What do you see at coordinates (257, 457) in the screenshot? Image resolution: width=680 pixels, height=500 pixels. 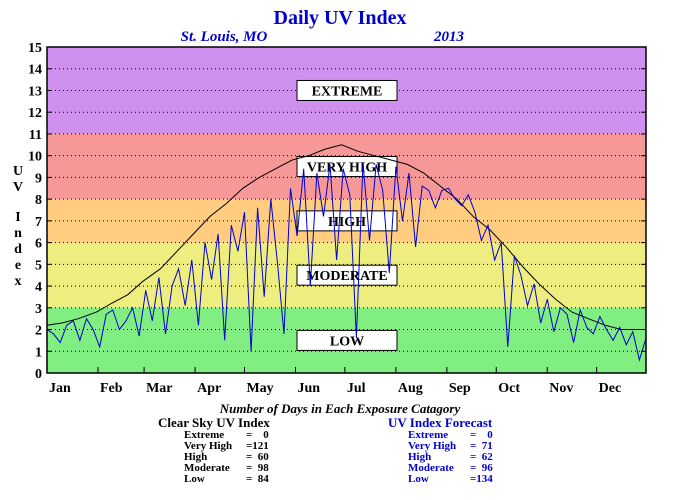 I see `row-value: = 60` at bounding box center [257, 457].